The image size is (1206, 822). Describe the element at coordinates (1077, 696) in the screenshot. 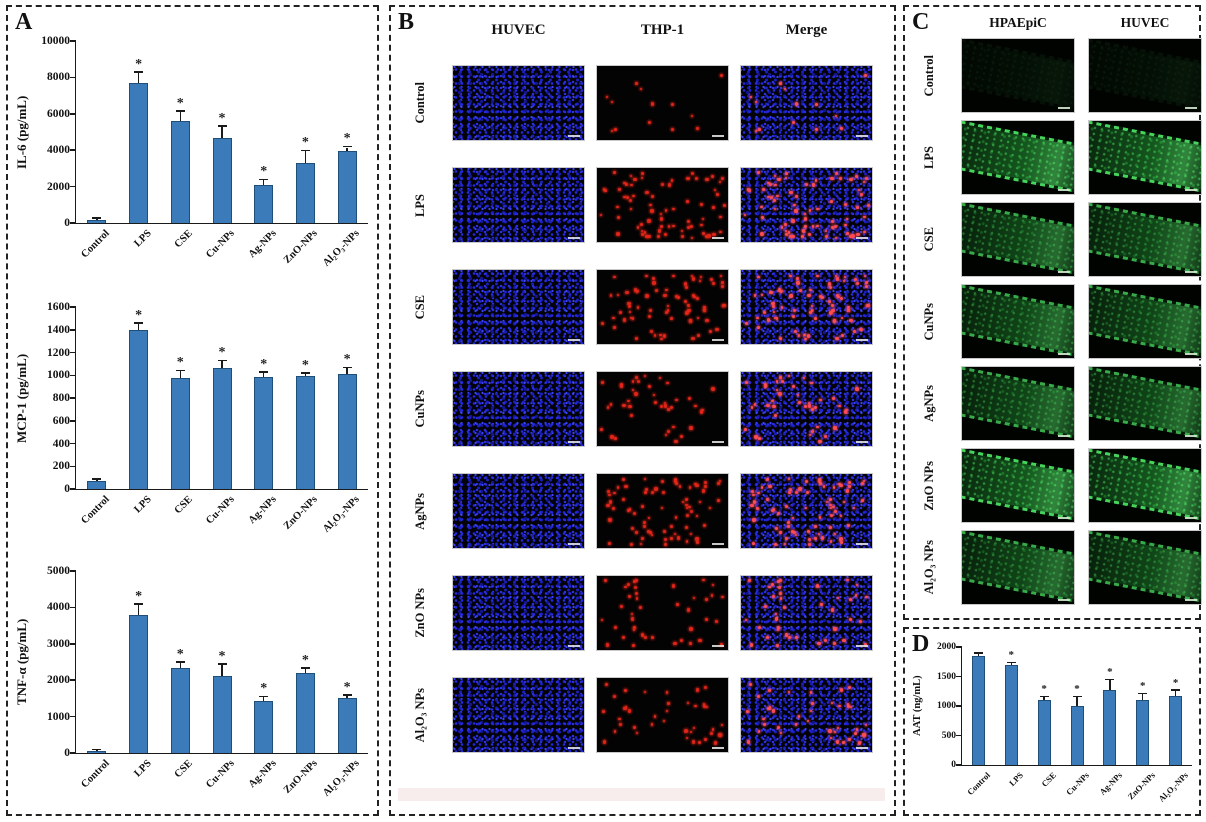

I see `error-bar-cap` at that location.